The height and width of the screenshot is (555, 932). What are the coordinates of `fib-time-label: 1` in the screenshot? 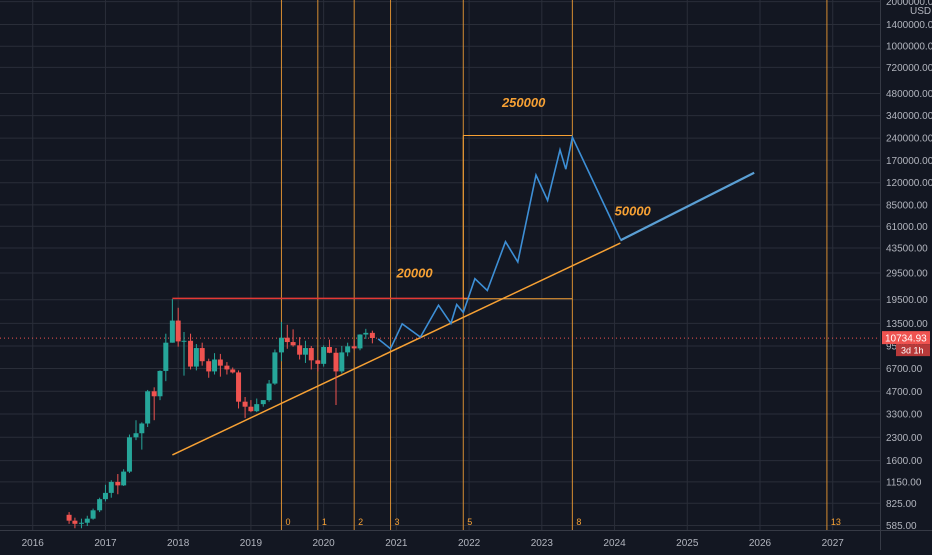 It's located at (324, 522).